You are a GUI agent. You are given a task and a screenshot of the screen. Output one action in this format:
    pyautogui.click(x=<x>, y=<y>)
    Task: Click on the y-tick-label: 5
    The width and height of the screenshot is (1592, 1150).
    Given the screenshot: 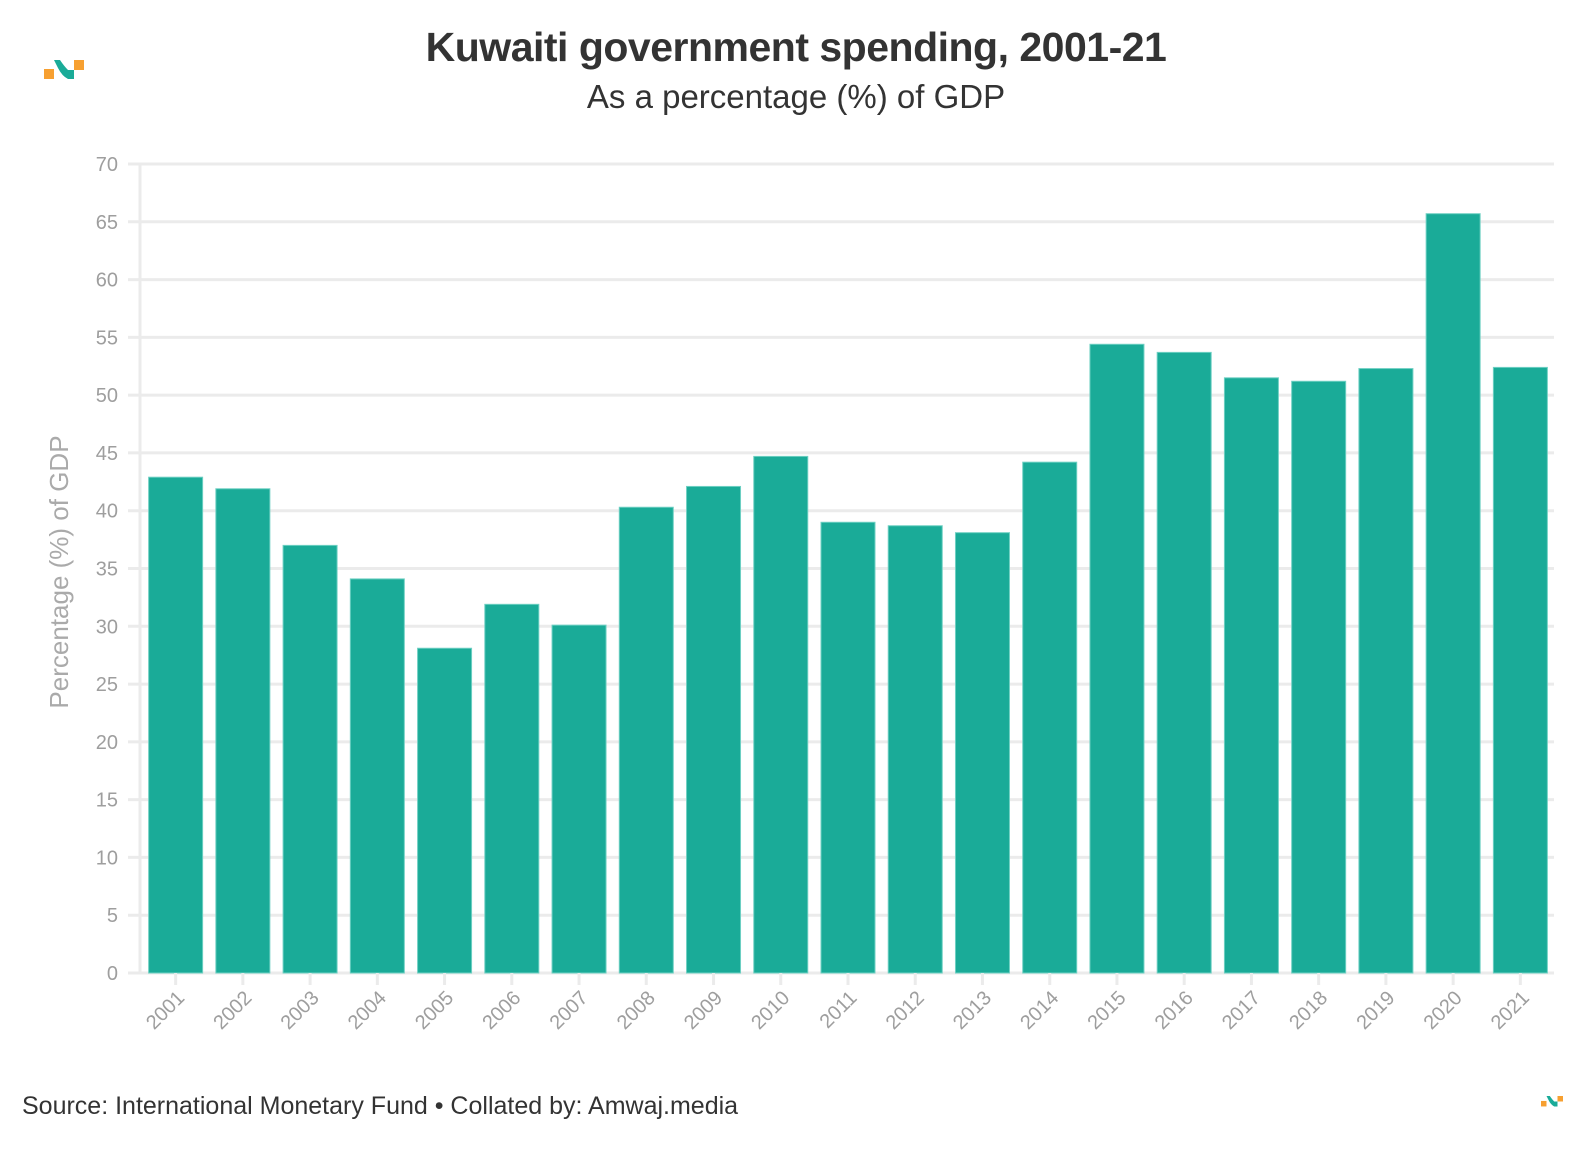 What is the action you would take?
    pyautogui.click(x=112, y=916)
    